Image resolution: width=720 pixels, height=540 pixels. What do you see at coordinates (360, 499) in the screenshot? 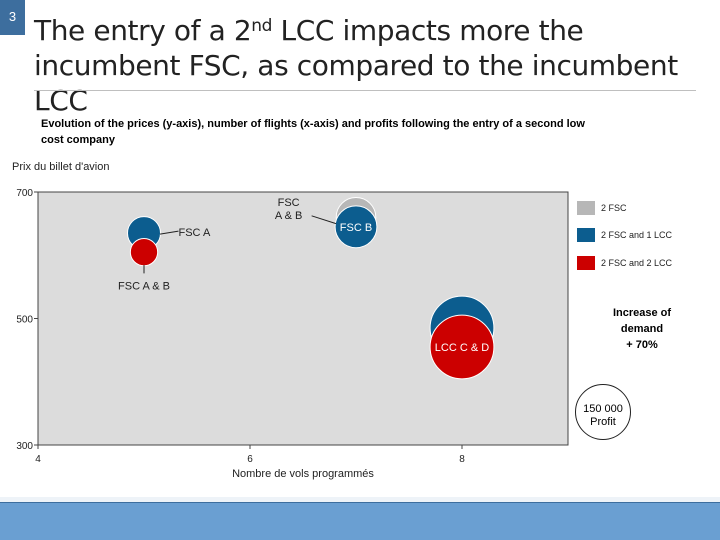
I see `footer-strip` at bounding box center [360, 499].